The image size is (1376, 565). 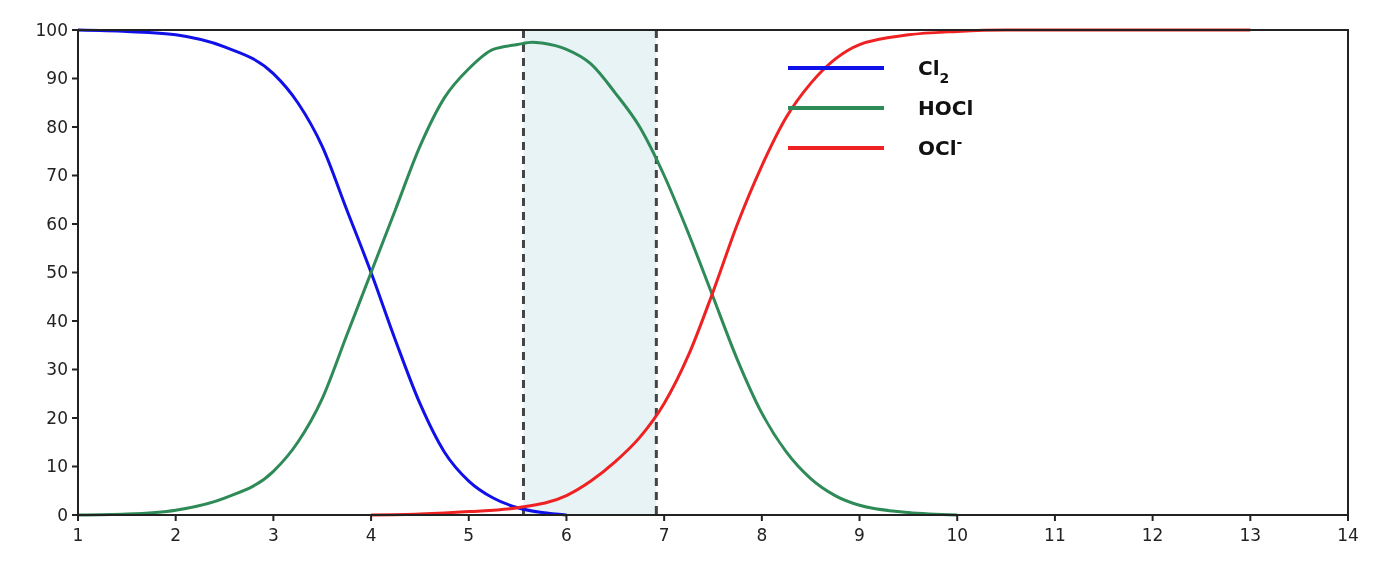 I want to click on x-tick-label: 2, so click(x=176, y=535).